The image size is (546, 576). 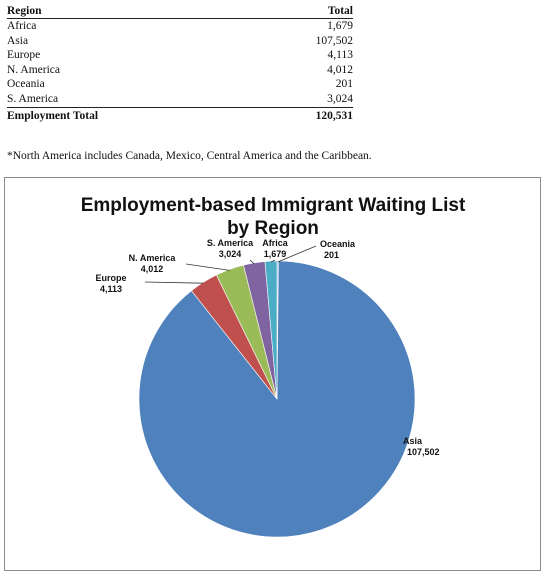 What do you see at coordinates (53, 115) in the screenshot?
I see `total-label: Employment Total` at bounding box center [53, 115].